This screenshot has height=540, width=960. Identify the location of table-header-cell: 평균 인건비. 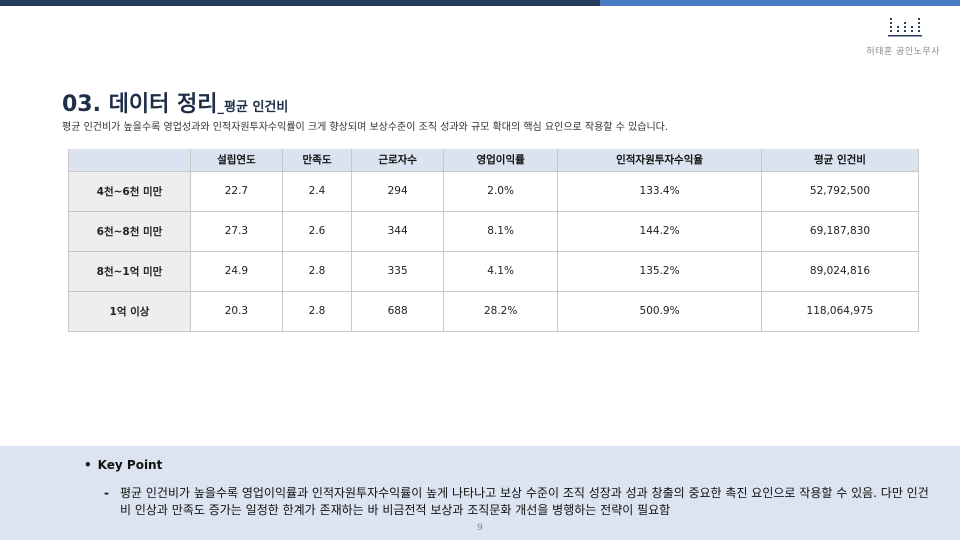
(840, 160).